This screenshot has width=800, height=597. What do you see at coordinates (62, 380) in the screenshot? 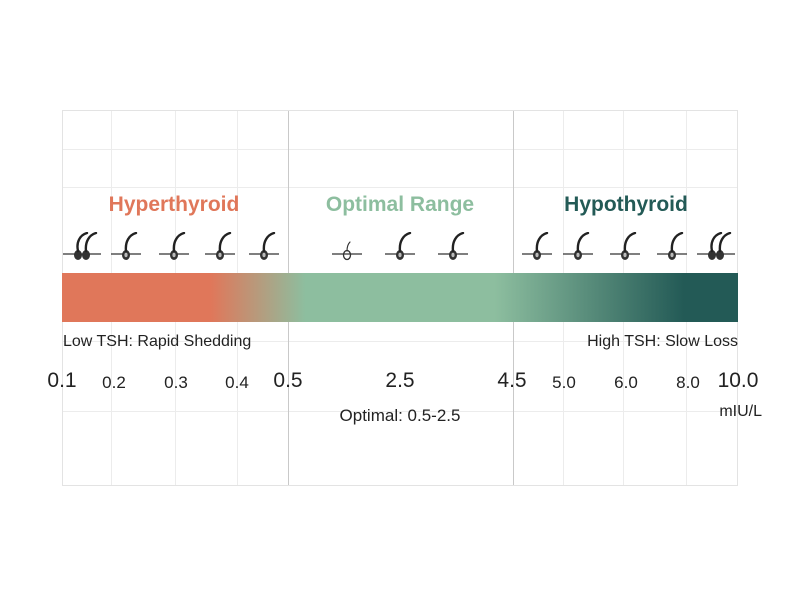
I see `tick-label: 0.1` at bounding box center [62, 380].